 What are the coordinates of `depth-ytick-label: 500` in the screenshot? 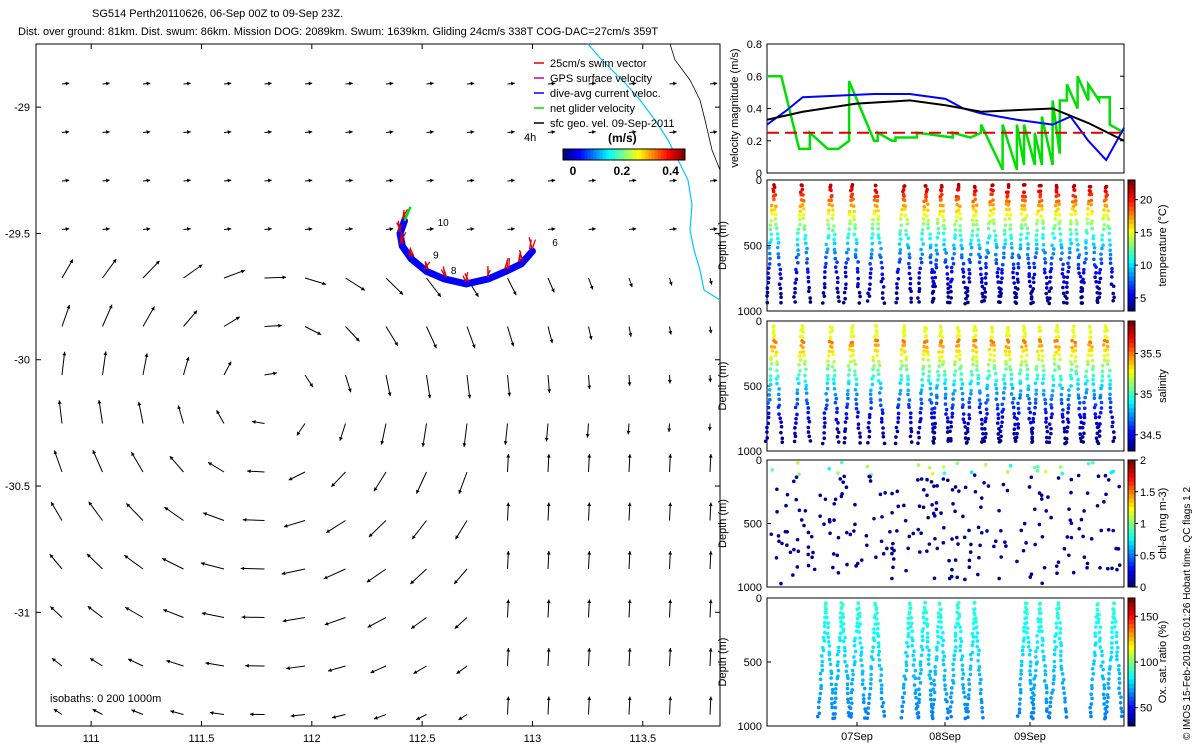 It's located at (753, 663).